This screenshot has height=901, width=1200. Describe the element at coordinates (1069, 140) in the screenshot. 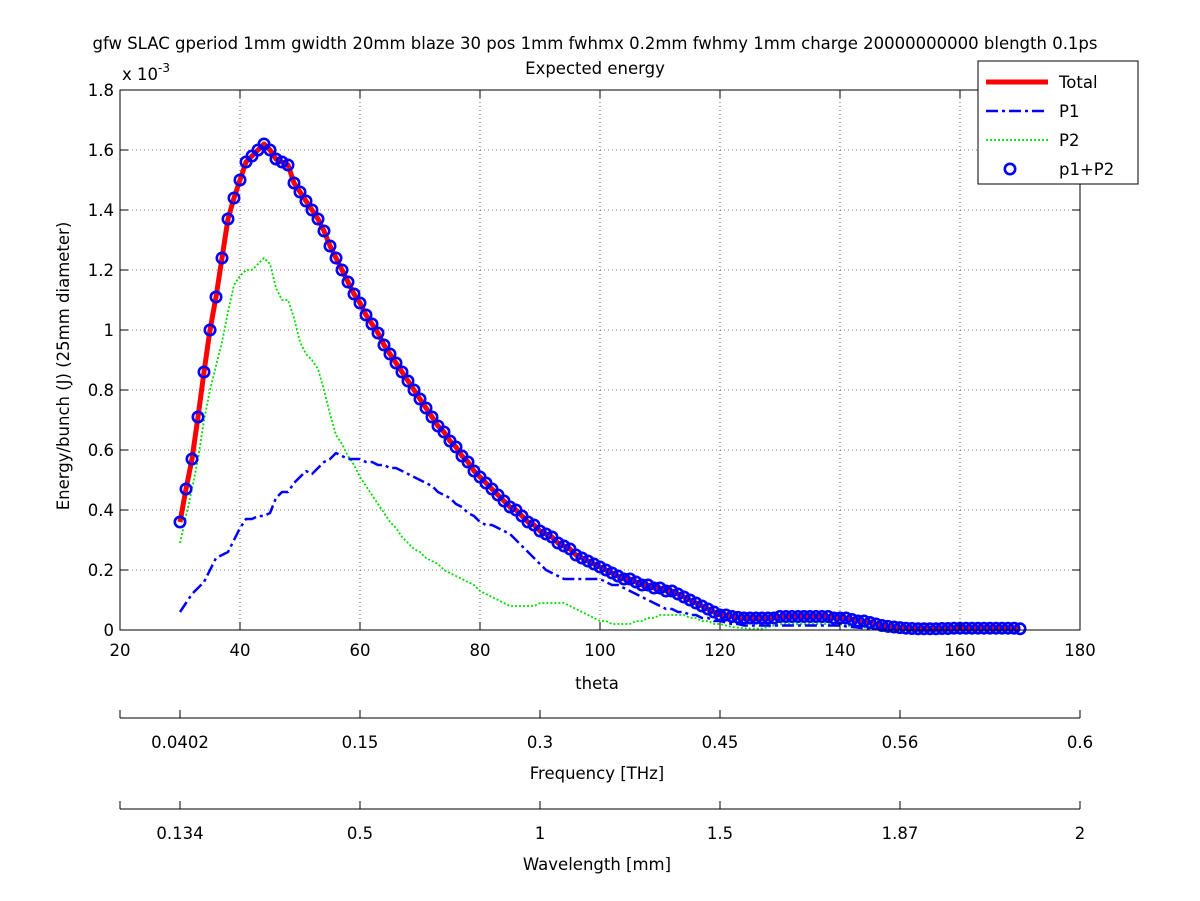

I see `legend-label: P2` at that location.